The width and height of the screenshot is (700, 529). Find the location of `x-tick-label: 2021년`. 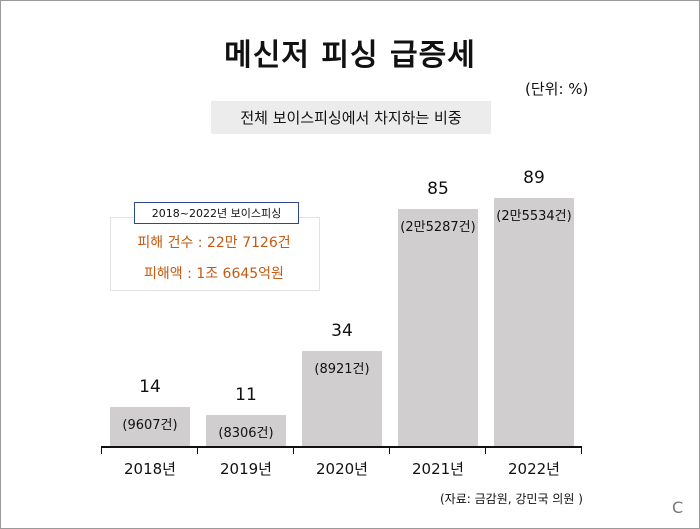

x-tick-label: 2021년 is located at coordinates (438, 469).